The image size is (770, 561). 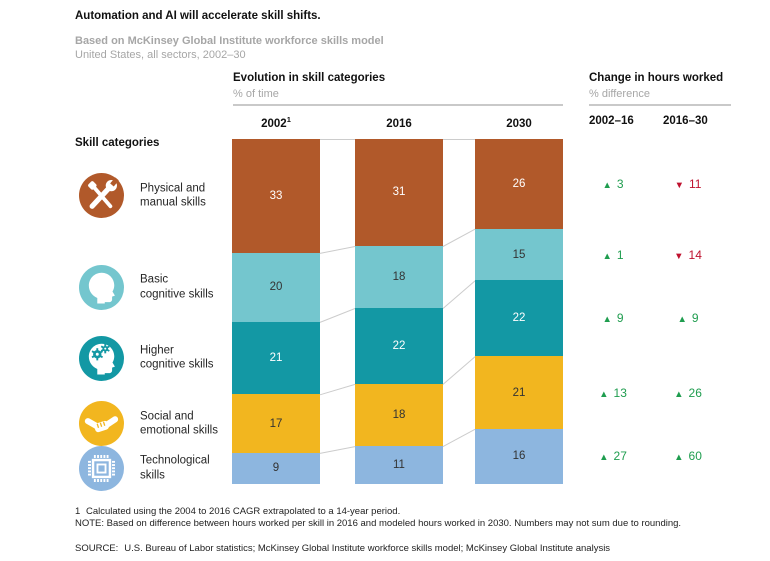 I want to click on change-cell: ▲ 27, so click(x=613, y=456).